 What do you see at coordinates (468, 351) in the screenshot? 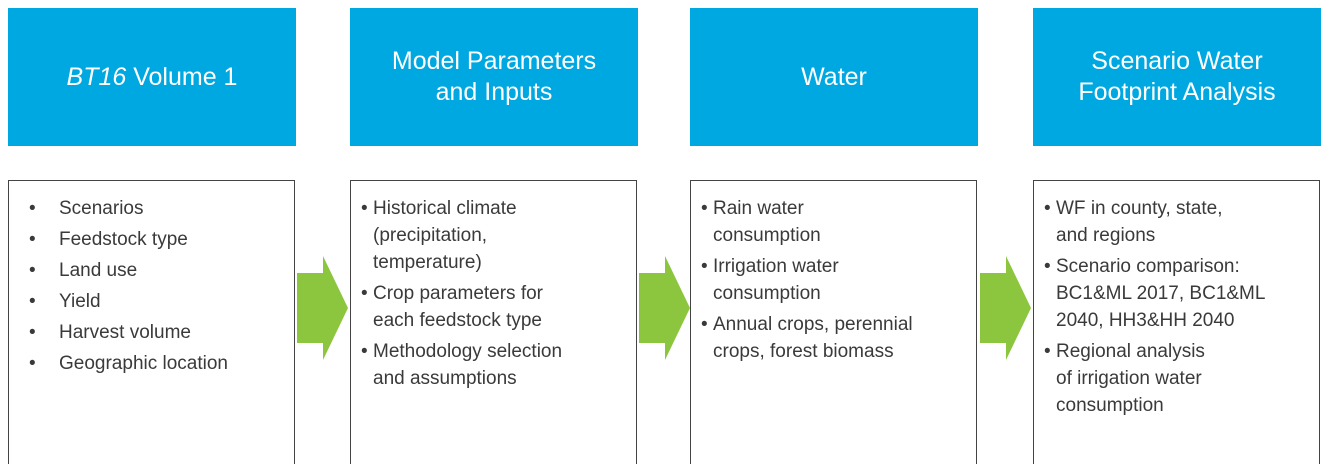
I see `item-line: Methodology selection` at bounding box center [468, 351].